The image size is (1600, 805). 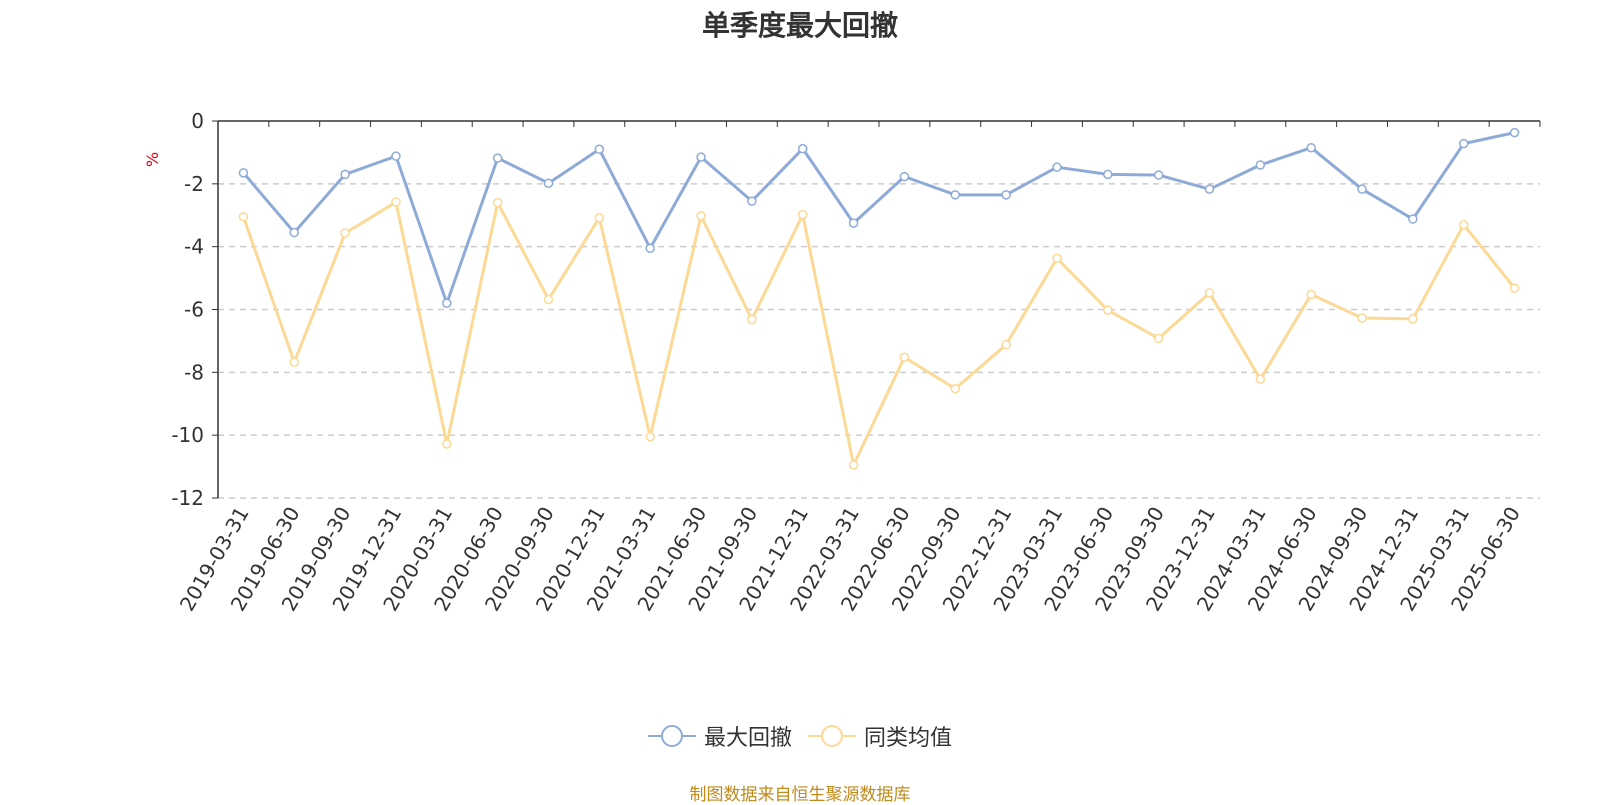 What do you see at coordinates (194, 372) in the screenshot?
I see `y-tick-label: -8` at bounding box center [194, 372].